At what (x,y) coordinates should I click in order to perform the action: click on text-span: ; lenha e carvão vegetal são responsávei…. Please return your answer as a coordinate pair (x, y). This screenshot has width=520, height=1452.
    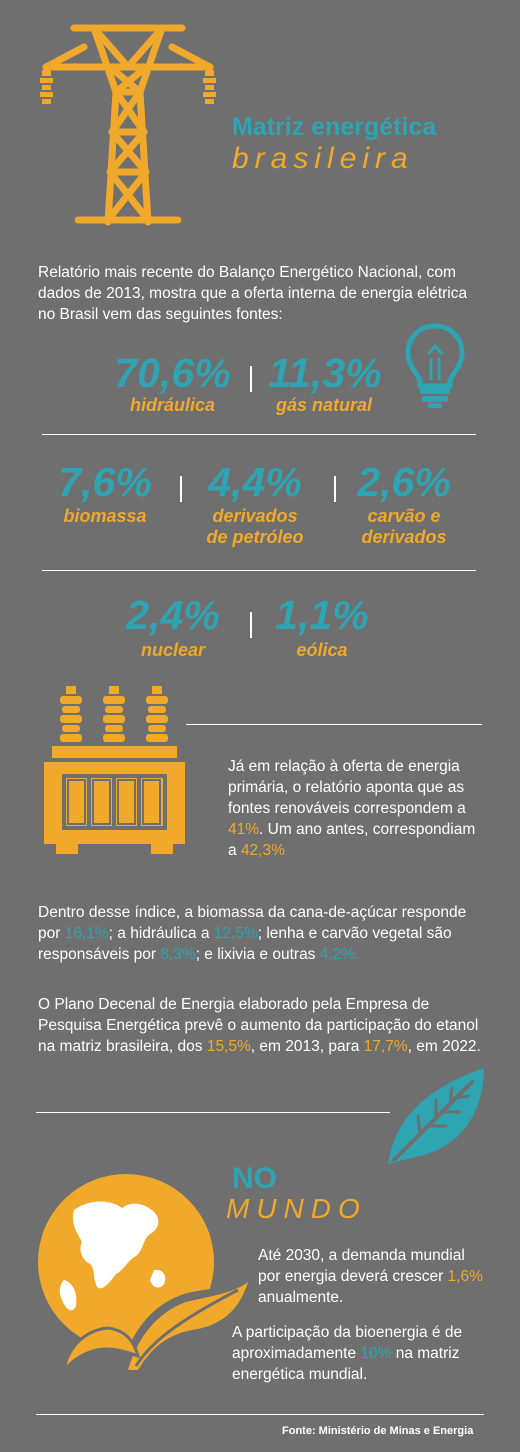
    Looking at the image, I should click on (245, 944).